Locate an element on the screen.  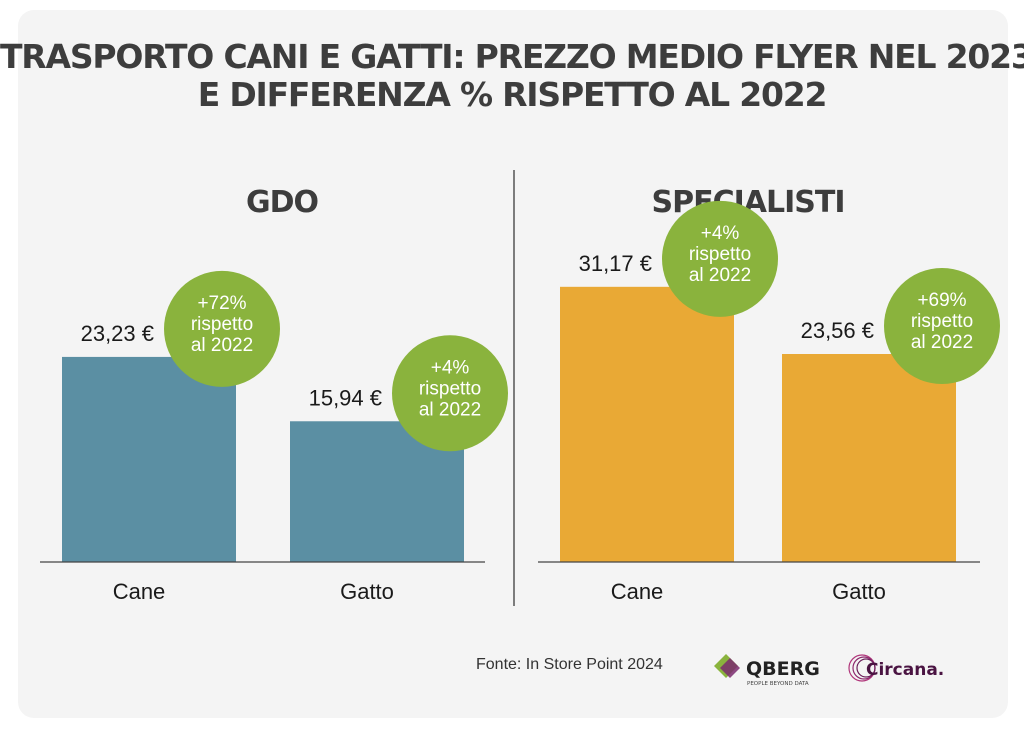
circana-logo: Circana. is located at coordinates (896, 668).